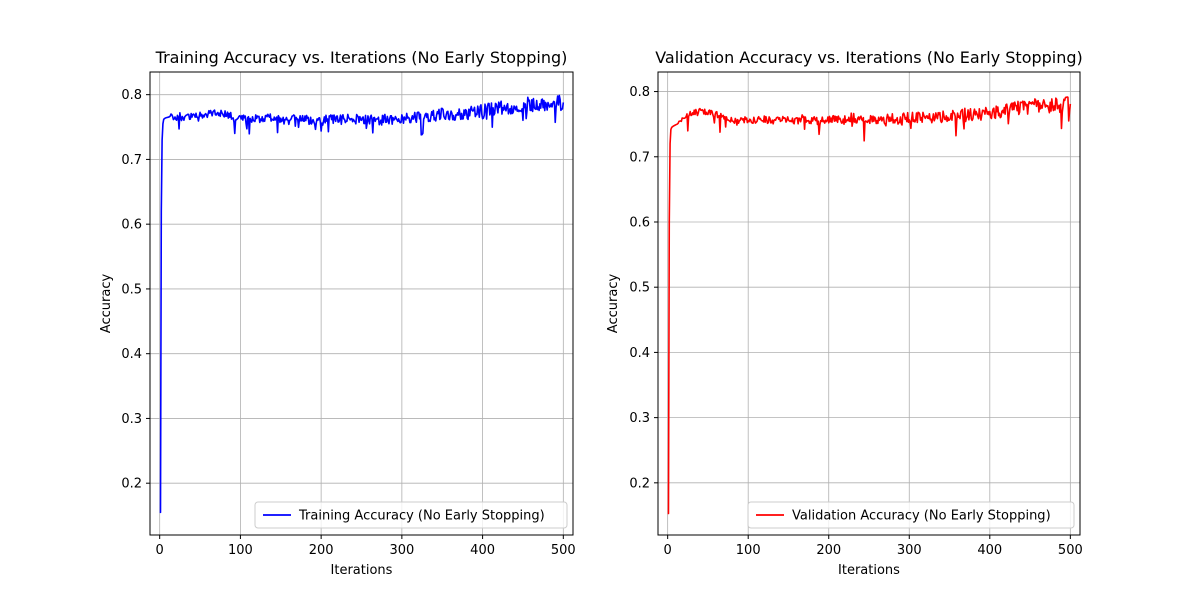 The image size is (1200, 600). What do you see at coordinates (921, 516) in the screenshot?
I see `legend-label: Validation Accuracy (No Early Stopping)` at bounding box center [921, 516].